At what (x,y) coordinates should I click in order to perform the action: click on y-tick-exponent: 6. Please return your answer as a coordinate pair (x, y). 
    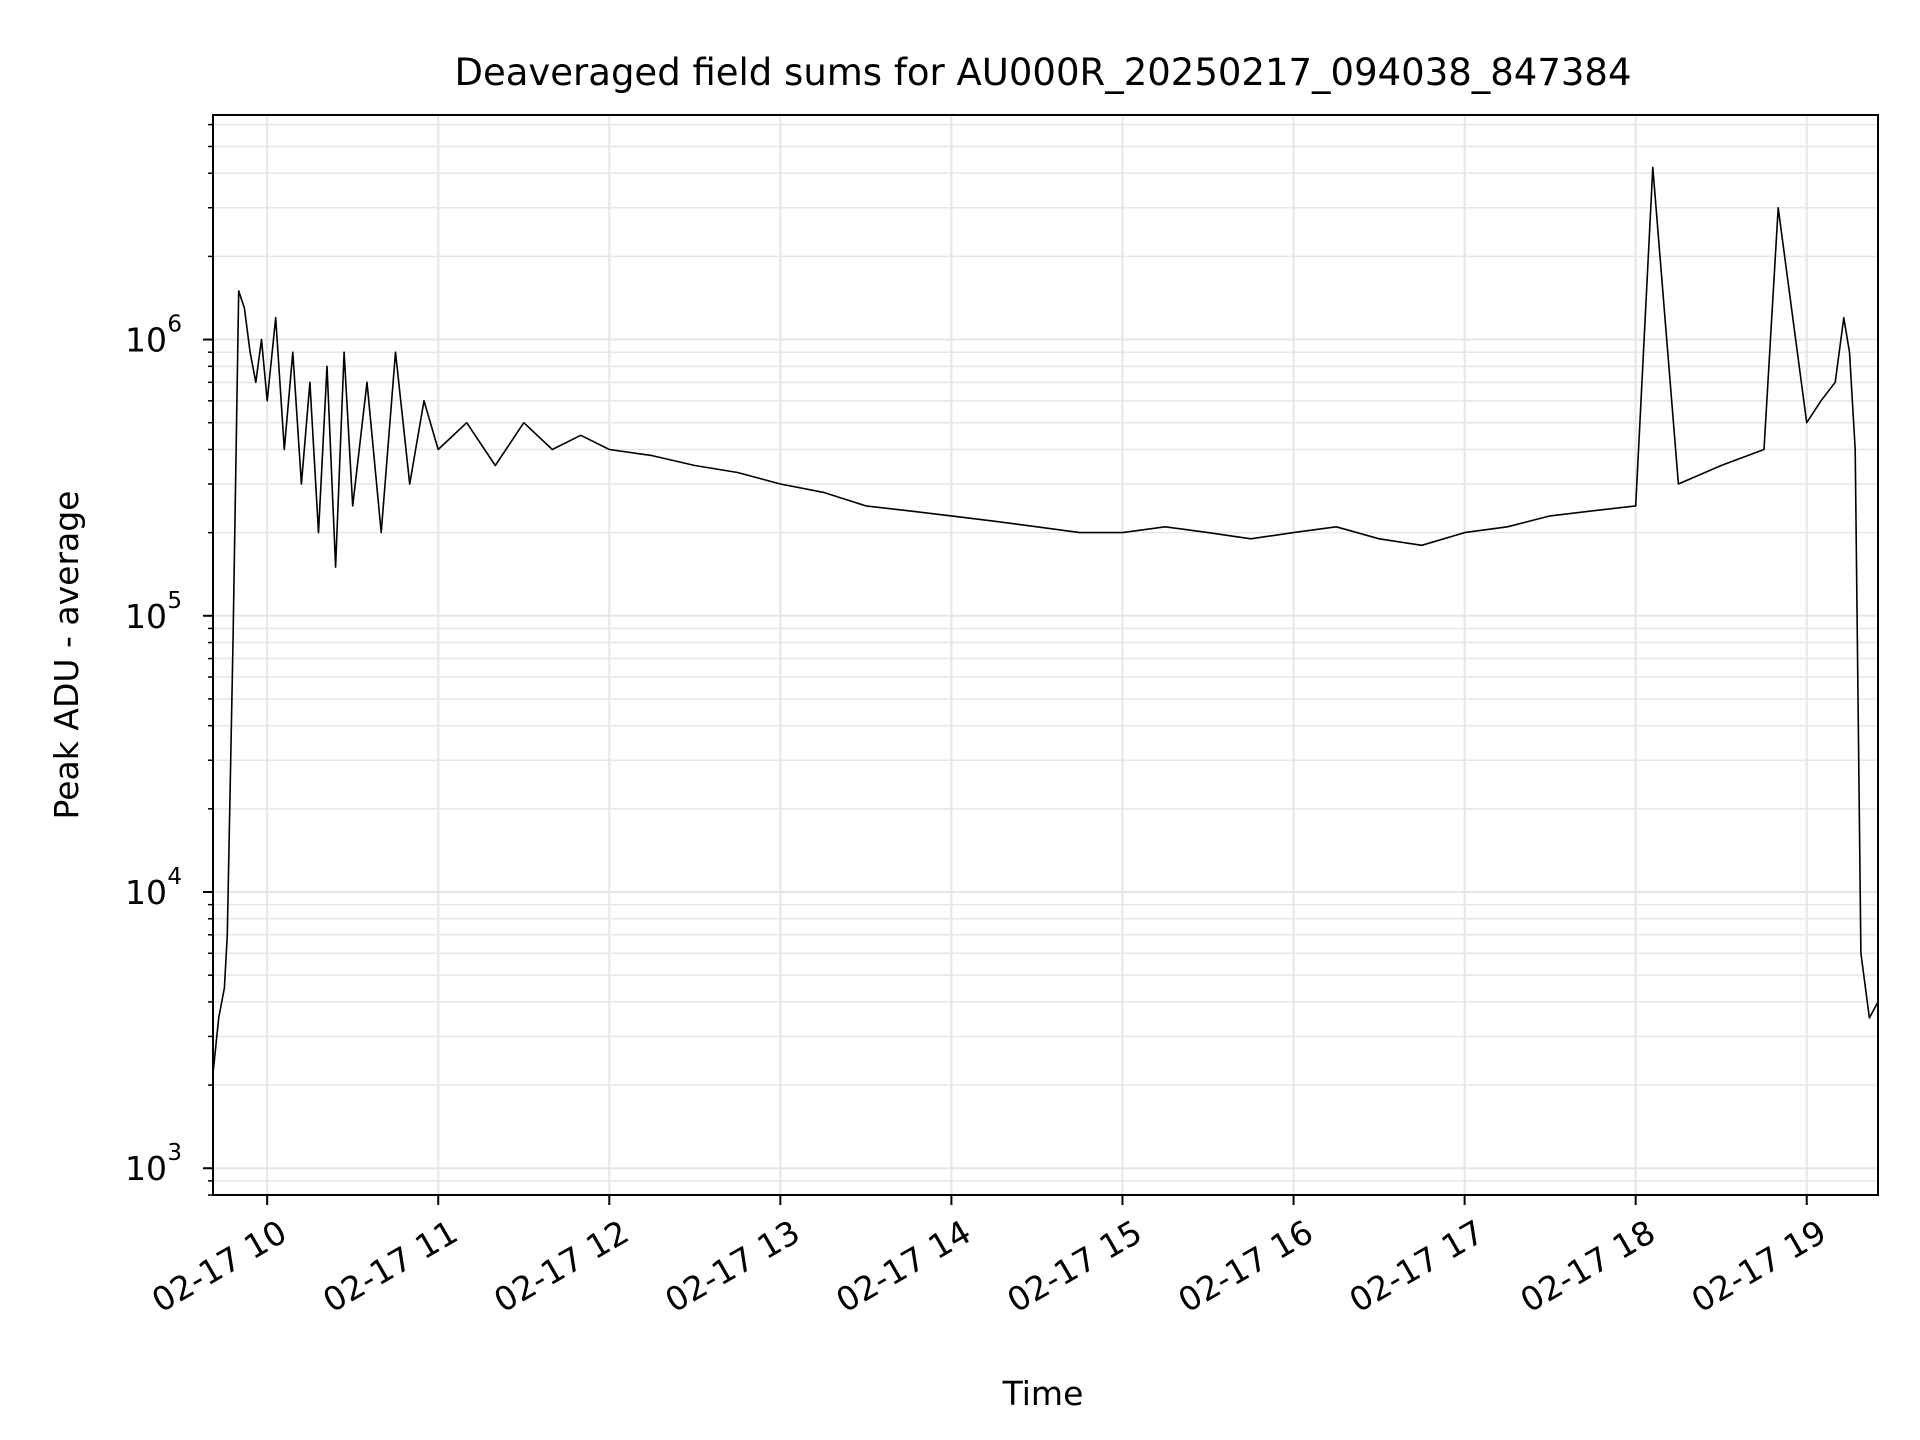
    Looking at the image, I should click on (174, 325).